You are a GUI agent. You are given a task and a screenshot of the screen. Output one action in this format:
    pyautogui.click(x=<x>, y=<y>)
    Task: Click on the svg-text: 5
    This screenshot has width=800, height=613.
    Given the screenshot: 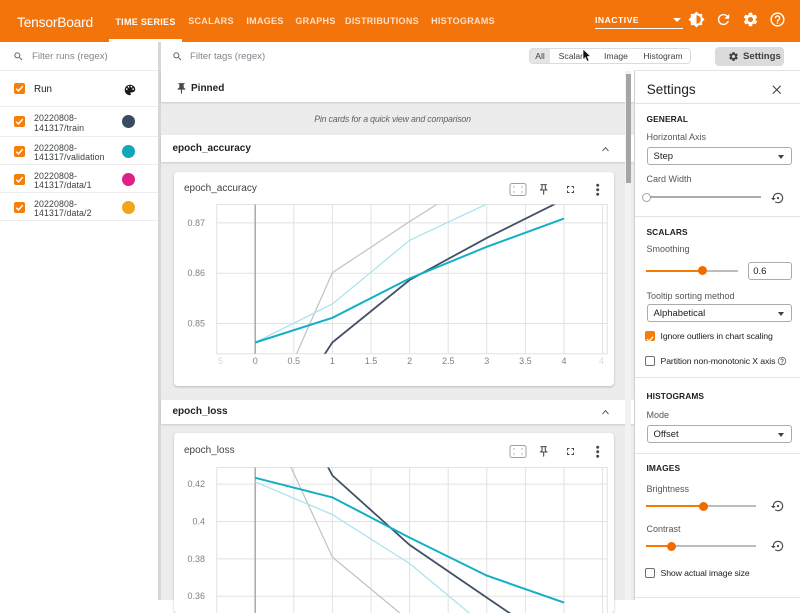 What is the action you would take?
    pyautogui.click(x=220, y=361)
    